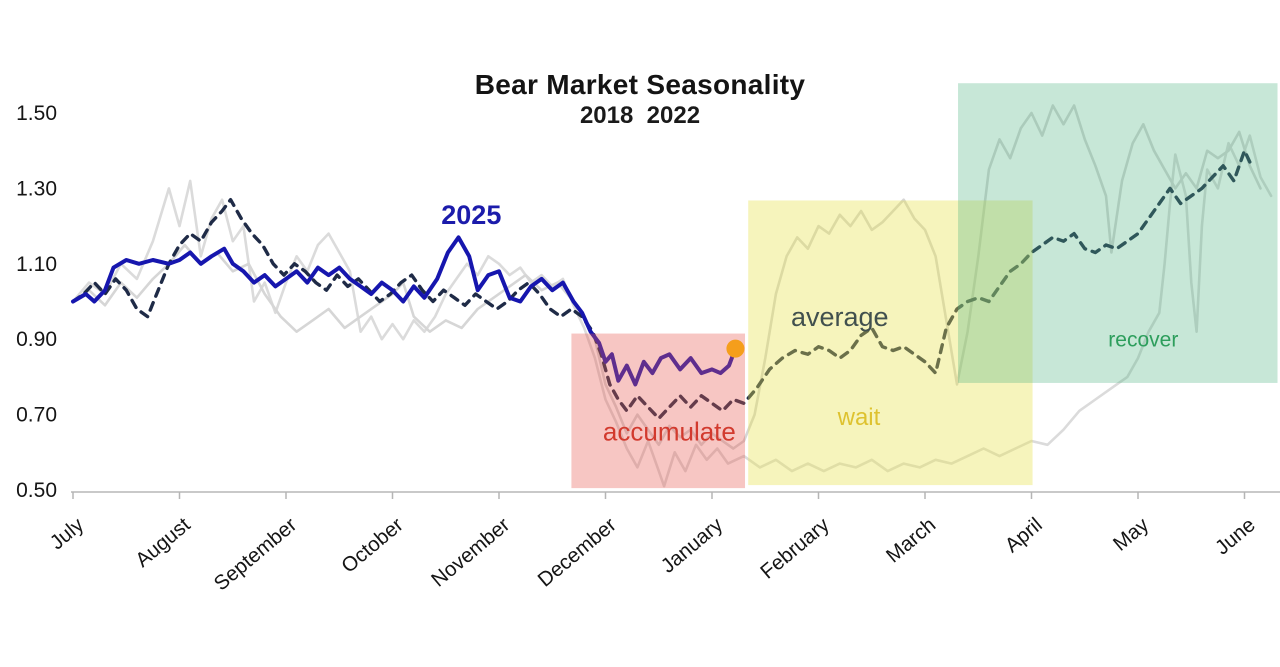  Describe the element at coordinates (1118, 233) in the screenshot. I see `recover-zone` at that location.